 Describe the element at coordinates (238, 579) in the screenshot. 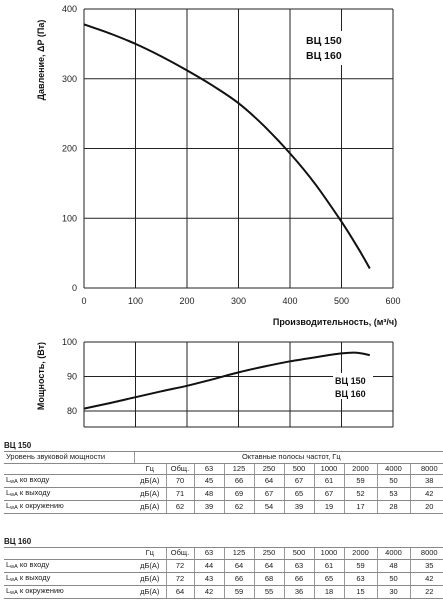

I see `value-cell: 66` at that location.